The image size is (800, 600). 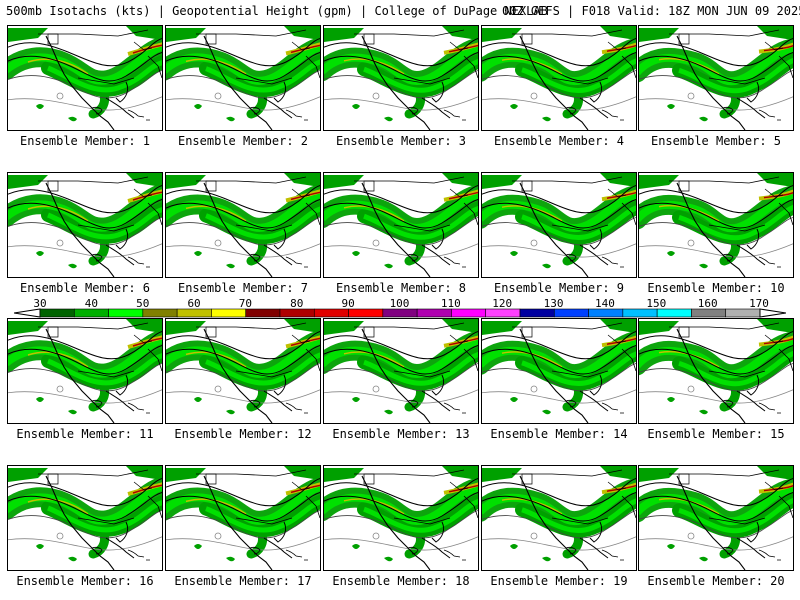 I want to click on ensemble-member-label: Ensemble Member: 11, so click(x=85, y=434).